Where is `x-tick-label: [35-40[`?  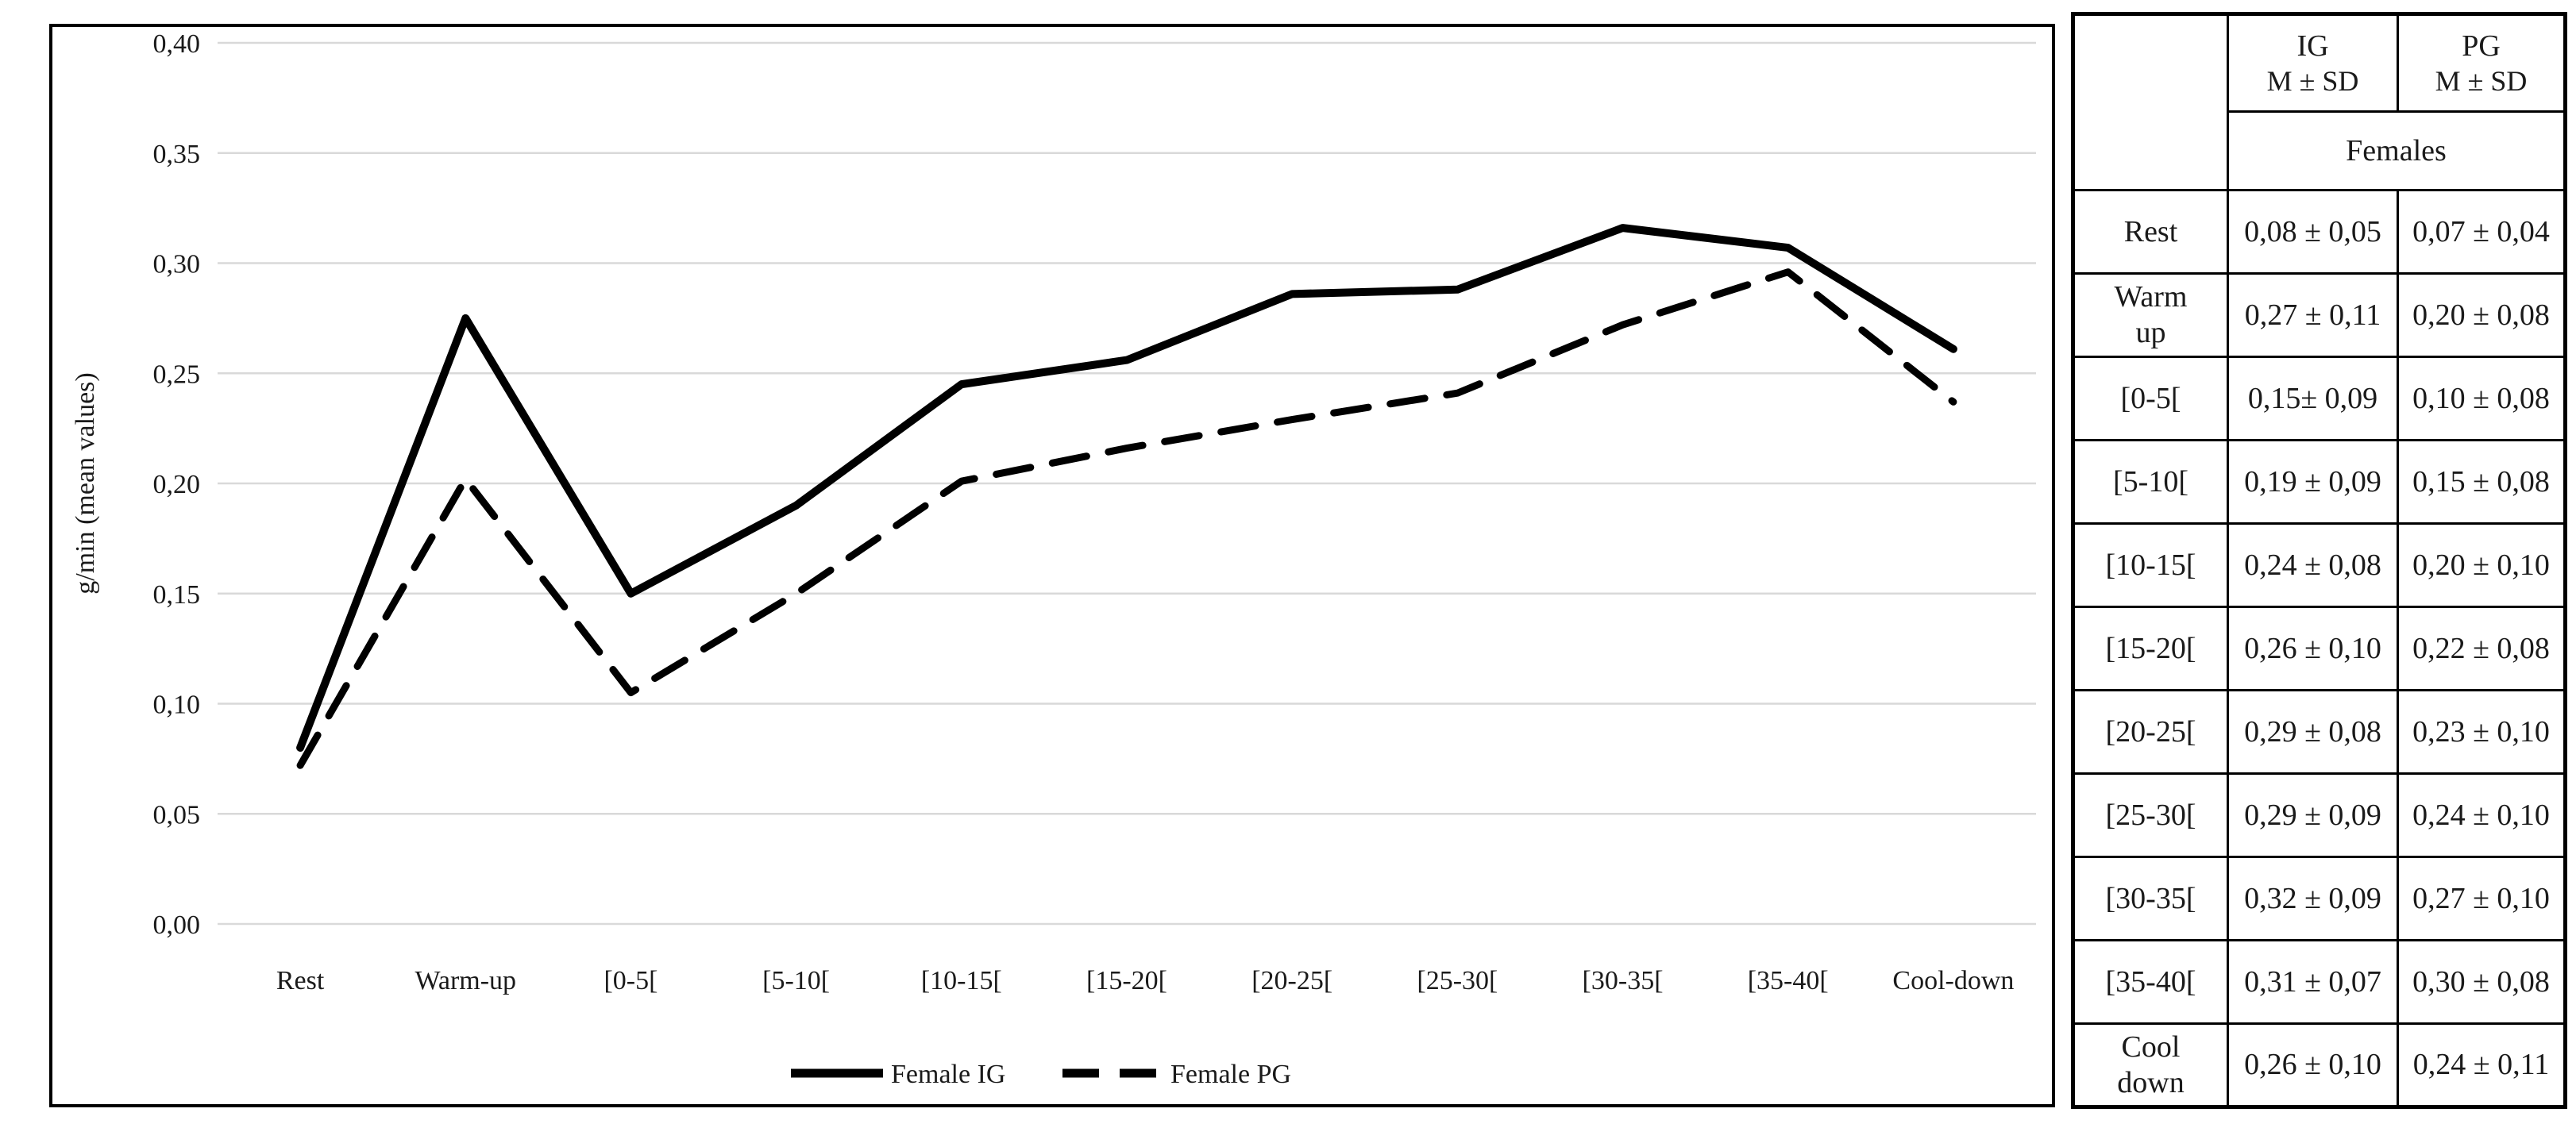
x-tick-label: [35-40[ is located at coordinates (1788, 980).